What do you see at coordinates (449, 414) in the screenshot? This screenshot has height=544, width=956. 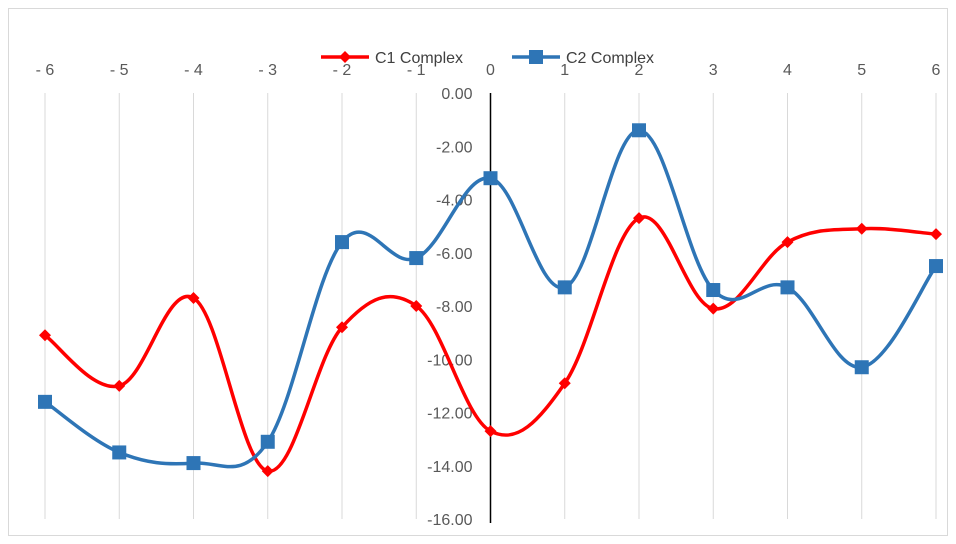 I see `y-tick-label: -12.00` at bounding box center [449, 414].